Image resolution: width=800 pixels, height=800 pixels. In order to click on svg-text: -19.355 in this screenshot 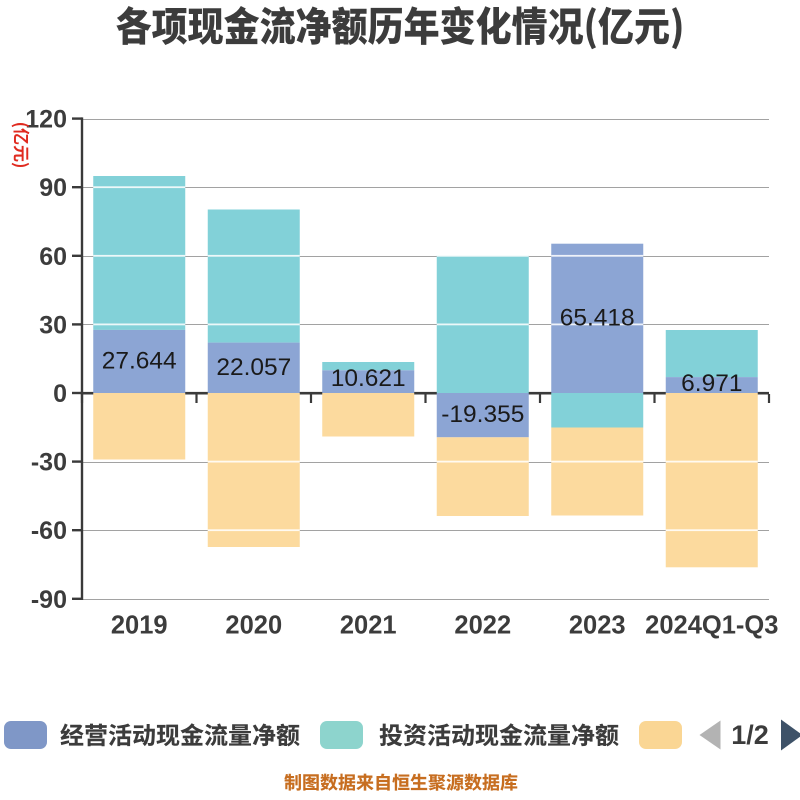, I will do `click(482, 414)`.